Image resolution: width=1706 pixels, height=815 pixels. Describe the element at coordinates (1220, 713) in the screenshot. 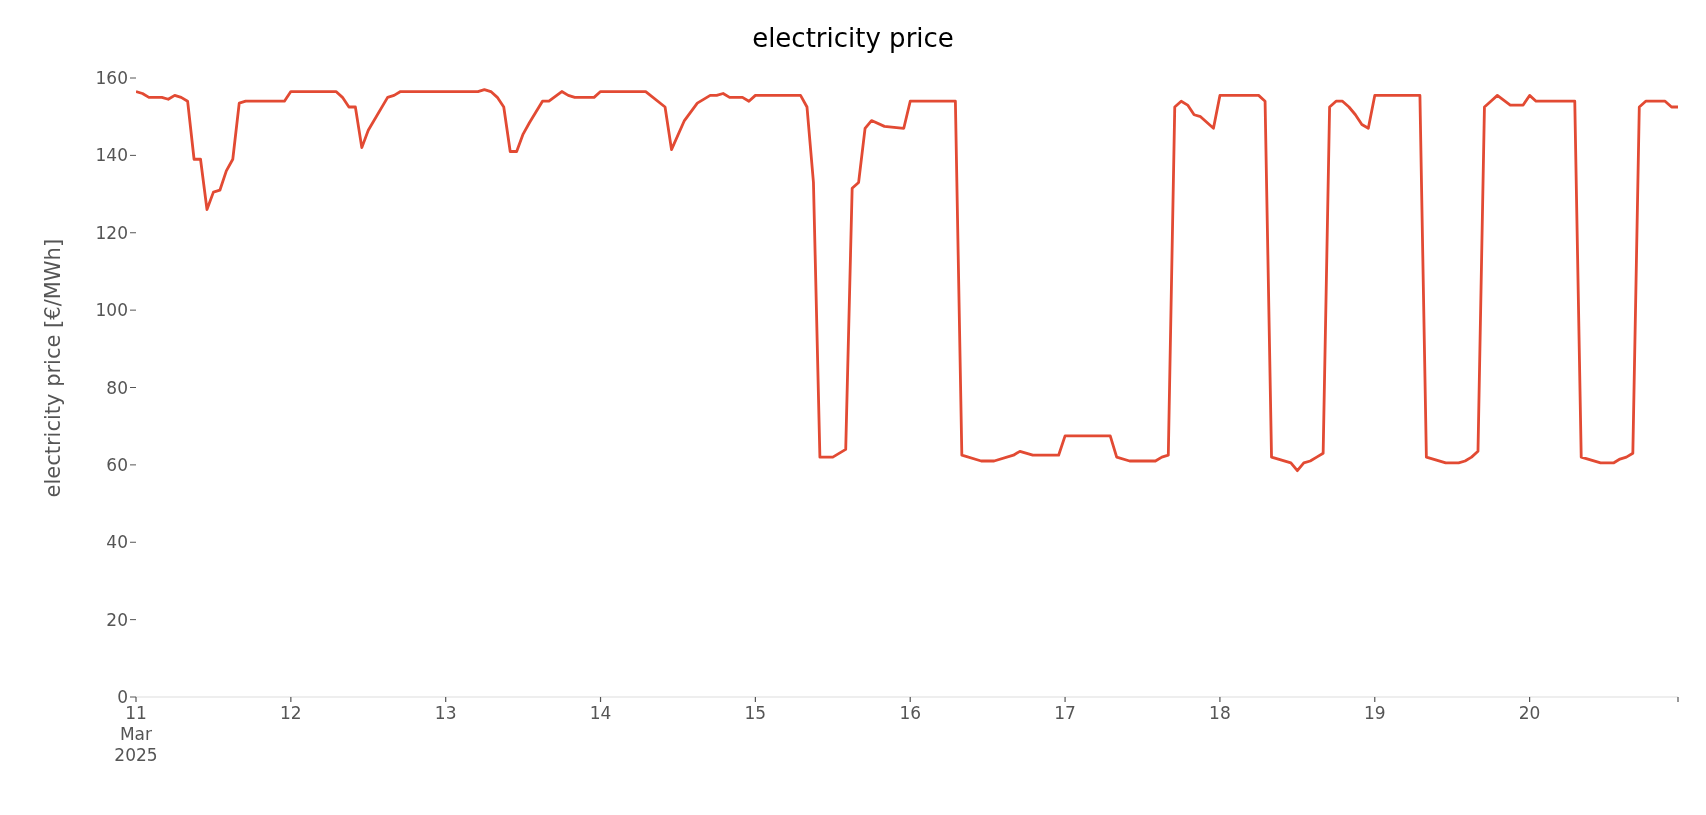

I see `x-tick-label: 18` at that location.